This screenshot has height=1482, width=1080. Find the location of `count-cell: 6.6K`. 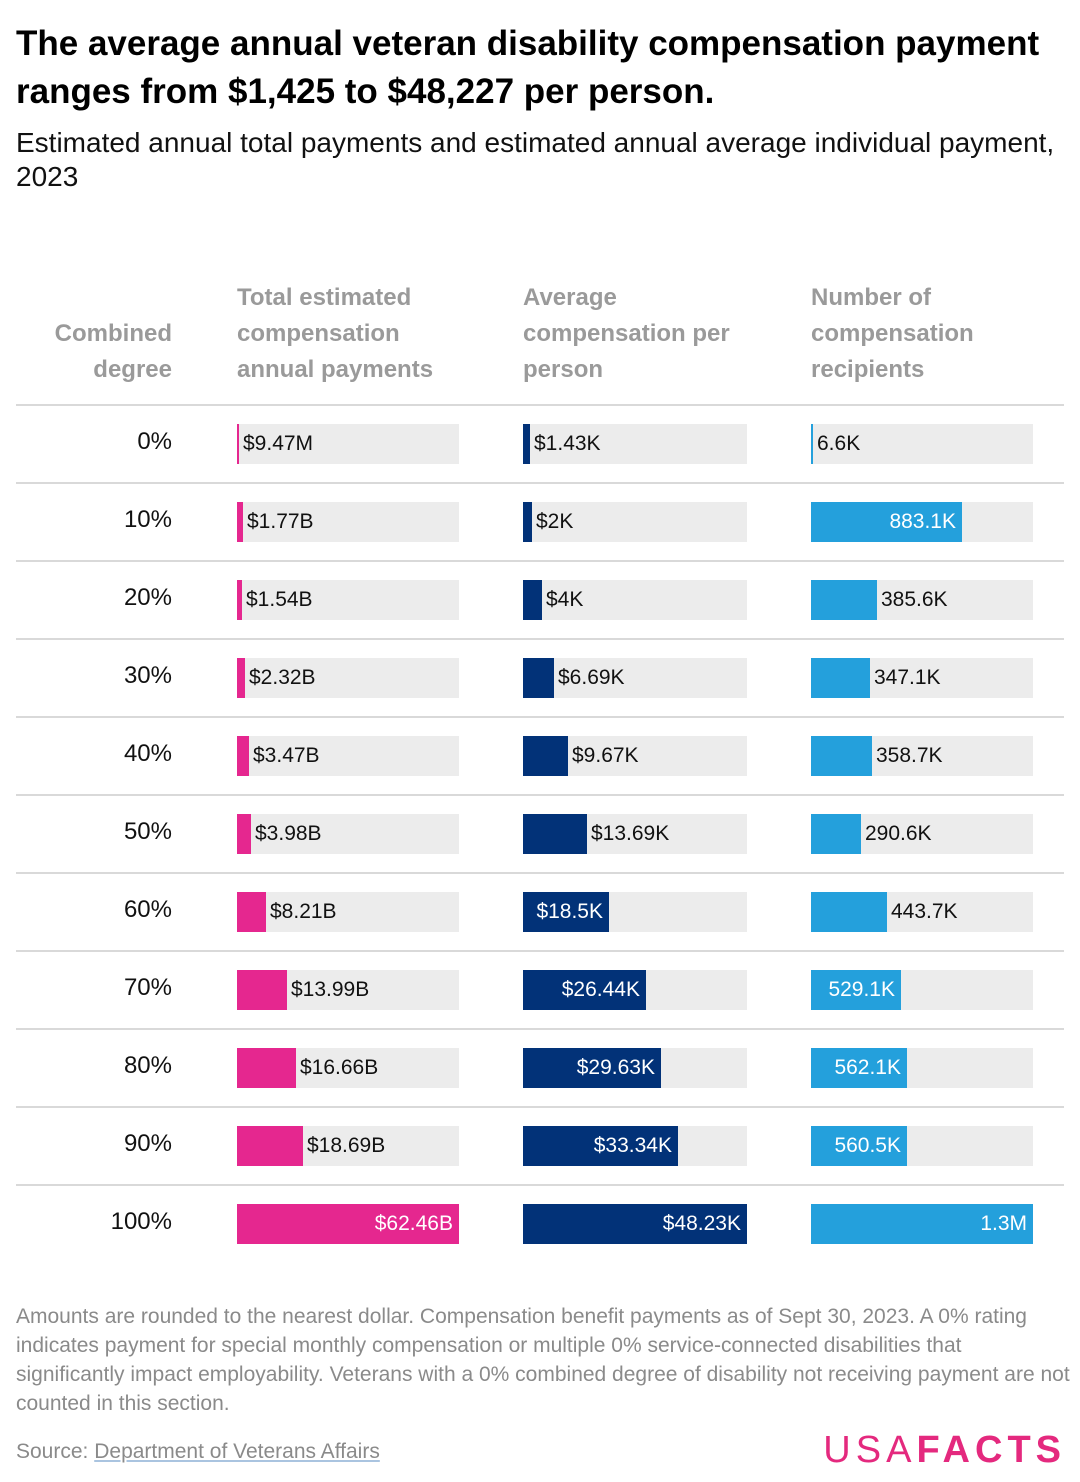

count-cell: 6.6K is located at coordinates (922, 444).